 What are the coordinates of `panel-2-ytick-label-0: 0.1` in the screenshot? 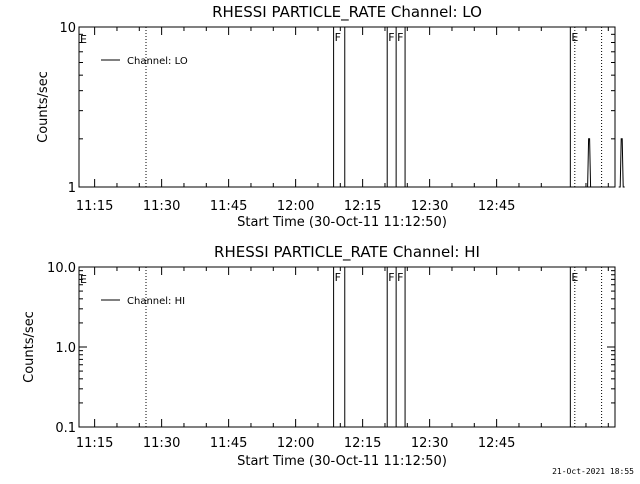 It's located at (65, 428).